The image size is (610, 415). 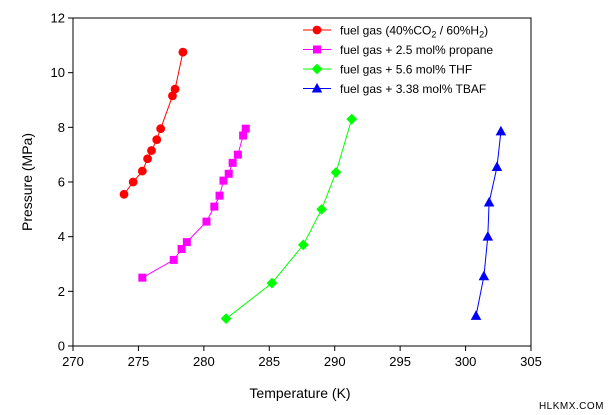 I want to click on y-tick-label: 8, so click(x=61, y=127).